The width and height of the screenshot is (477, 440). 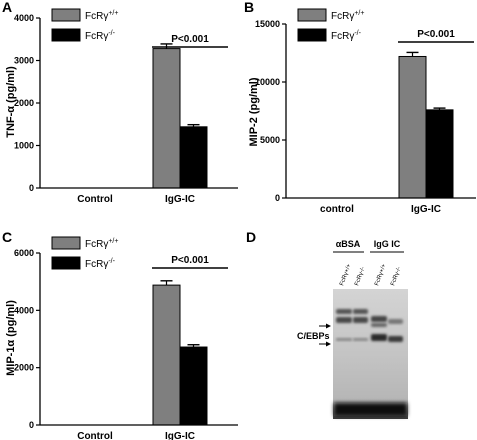 What do you see at coordinates (325, 344) in the screenshot?
I see `arrow-lower-icon` at bounding box center [325, 344].